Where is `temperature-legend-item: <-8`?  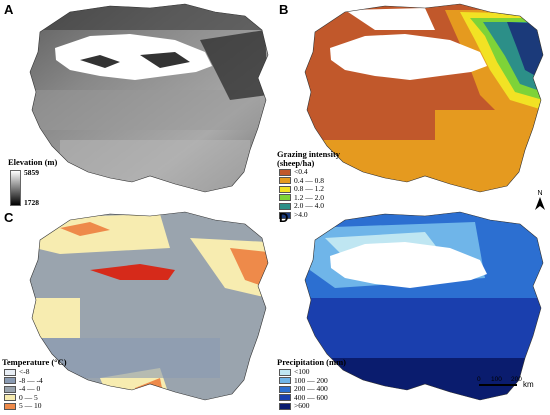
temperature-legend-item: <-8 is located at coordinates (16, 372).